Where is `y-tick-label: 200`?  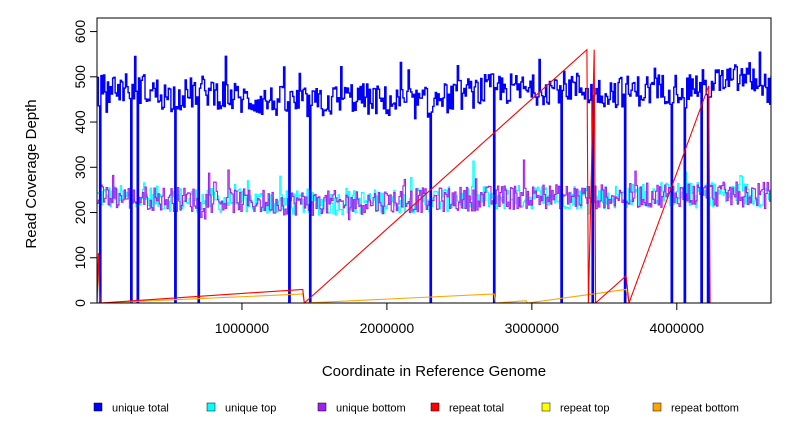 y-tick-label: 200 is located at coordinates (80, 213).